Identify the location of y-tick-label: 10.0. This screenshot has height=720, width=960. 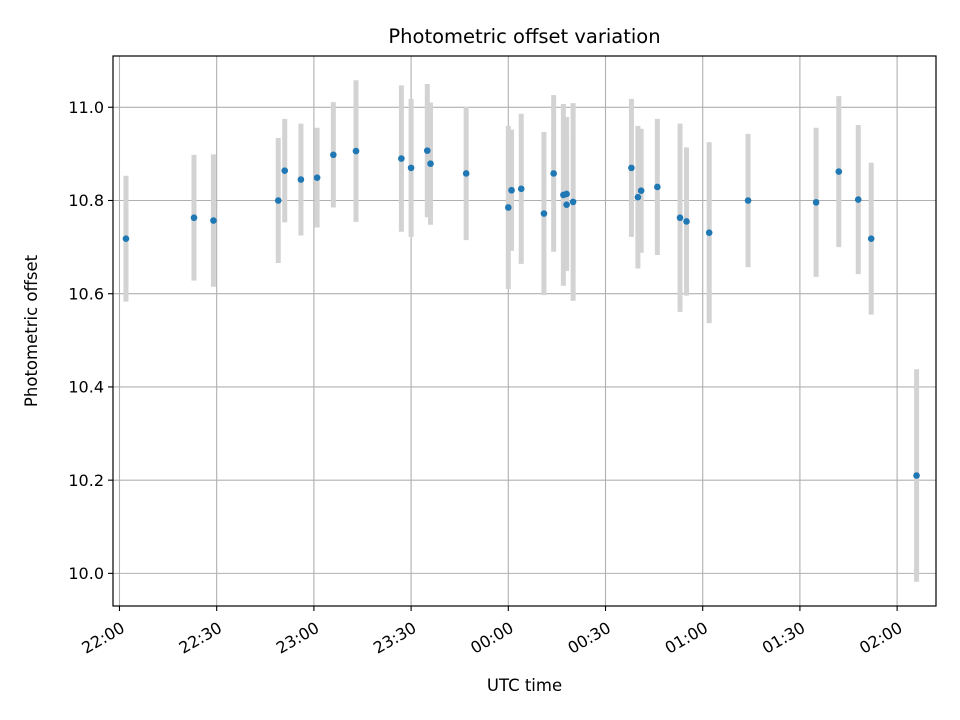
(86, 573).